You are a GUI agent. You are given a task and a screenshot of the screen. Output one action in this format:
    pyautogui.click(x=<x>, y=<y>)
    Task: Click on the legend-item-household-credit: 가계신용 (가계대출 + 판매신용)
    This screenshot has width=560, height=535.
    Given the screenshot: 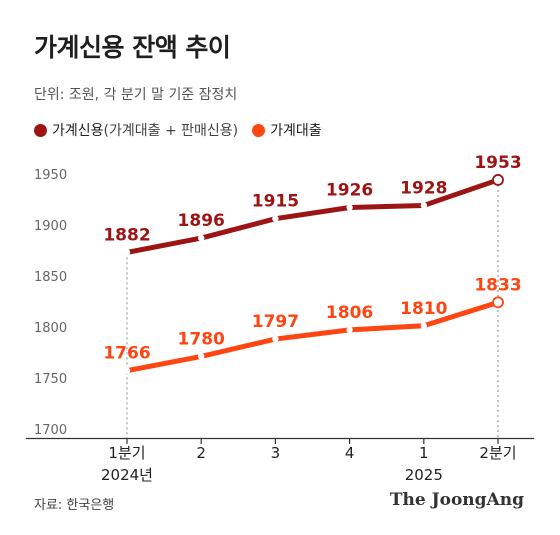 What is the action you would take?
    pyautogui.click(x=136, y=130)
    